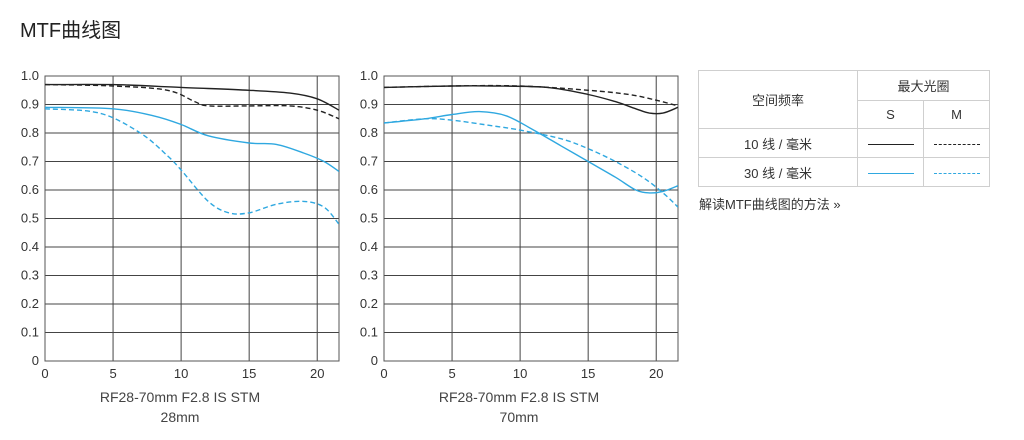 Image resolution: width=1024 pixels, height=440 pixels. Describe the element at coordinates (778, 172) in the screenshot. I see `legend-row-30-label: 30 线 / 毫米` at that location.